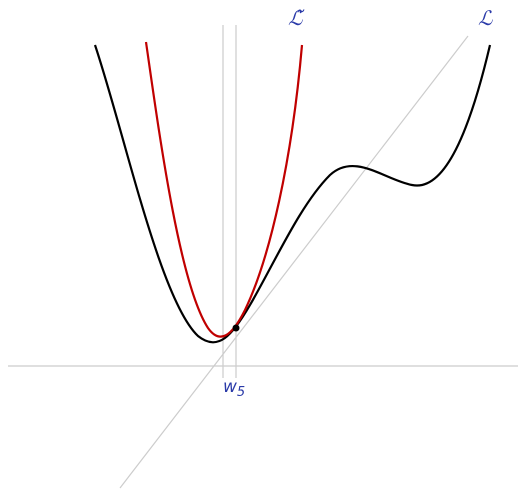  I want to click on point-label-main: w, so click(230, 387).